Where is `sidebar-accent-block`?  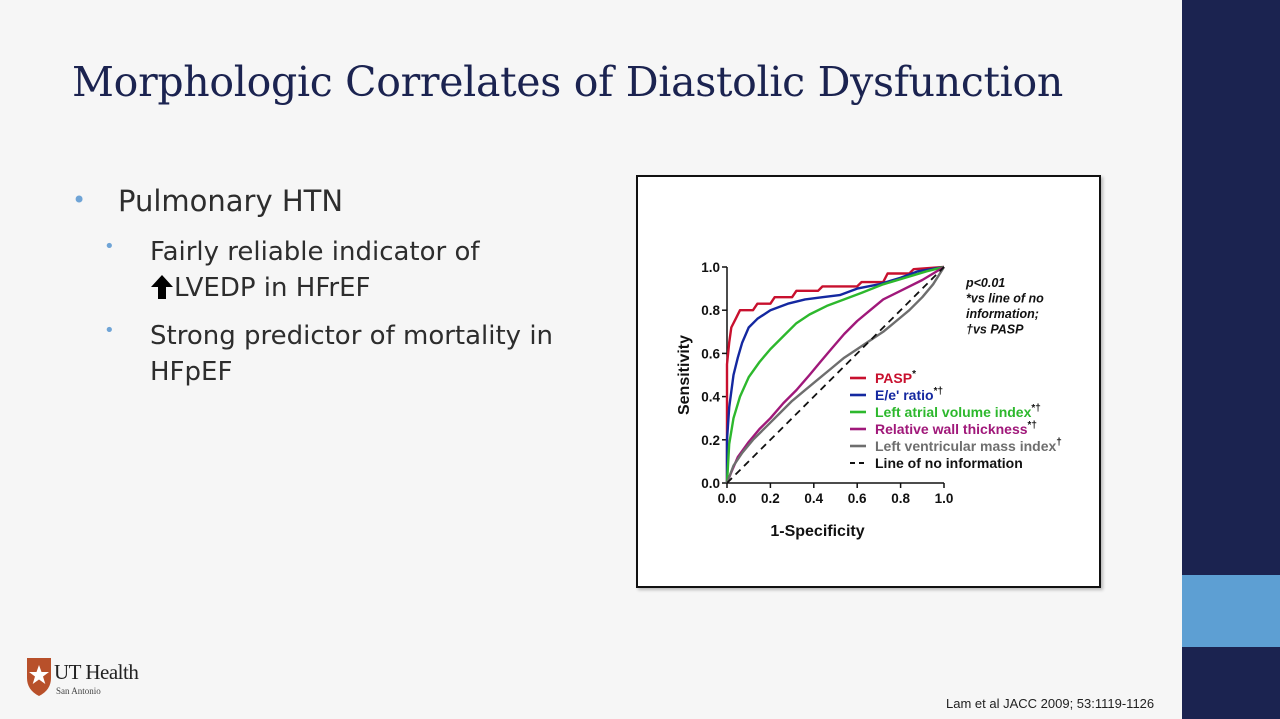 sidebar-accent-block is located at coordinates (1231, 611).